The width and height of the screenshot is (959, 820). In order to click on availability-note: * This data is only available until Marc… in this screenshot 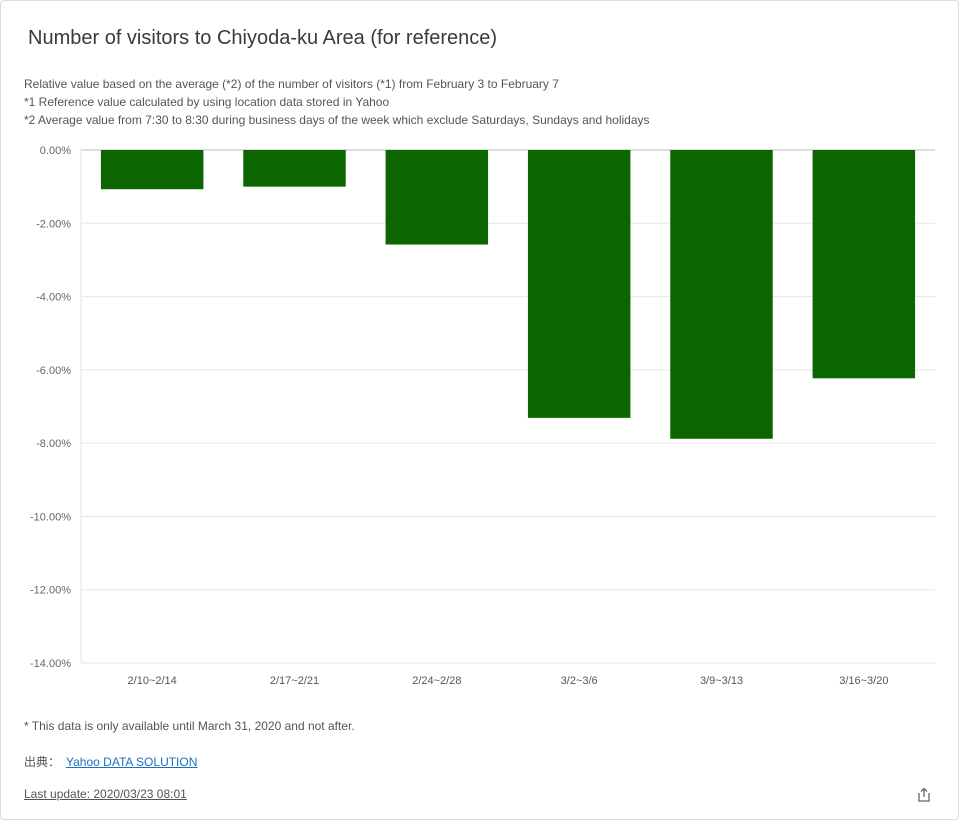, I will do `click(189, 726)`.